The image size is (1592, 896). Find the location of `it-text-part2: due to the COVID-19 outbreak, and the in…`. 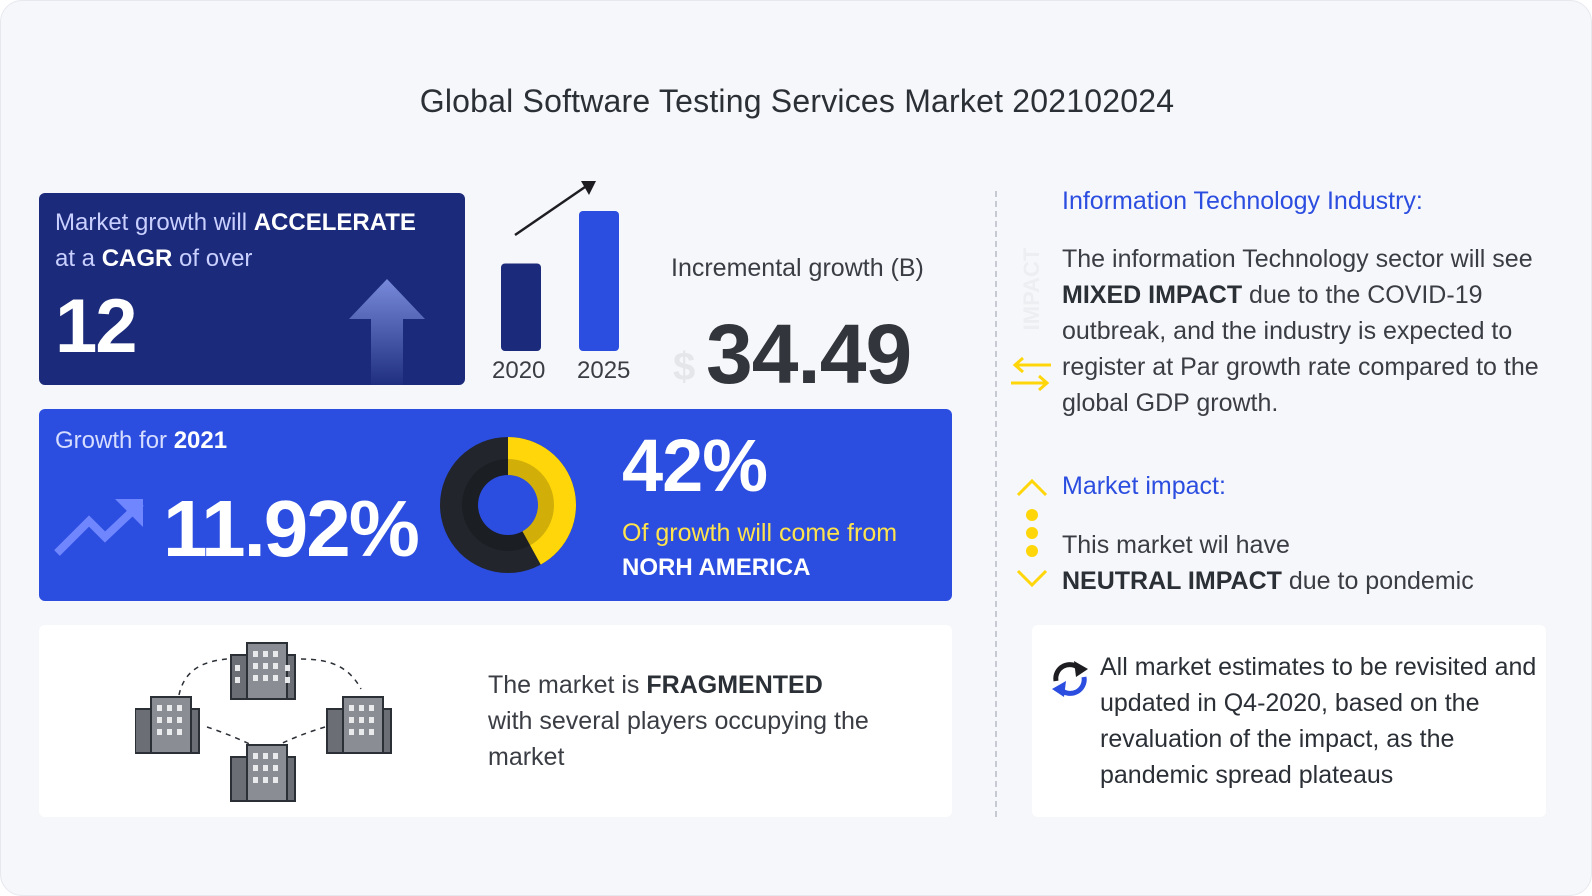

it-text-part2: due to the COVID-19 outbreak, and the in… is located at coordinates (1300, 349).